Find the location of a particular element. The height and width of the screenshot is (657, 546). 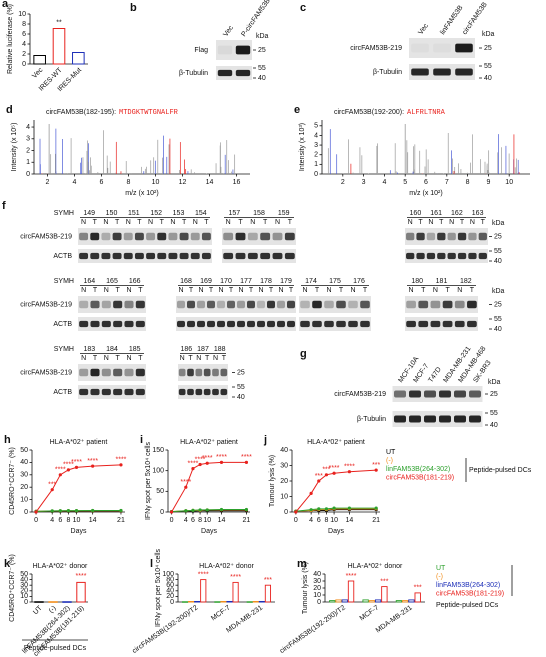

x-tick-label: MDA-MB-231 is located at coordinates (394, 619).